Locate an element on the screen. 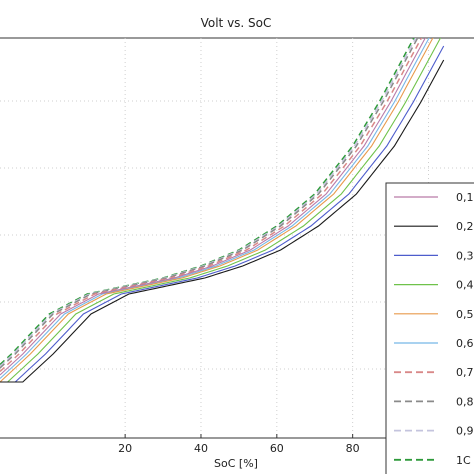 Image resolution: width=474 pixels, height=474 pixels. legend-label: 0,3 is located at coordinates (465, 255).